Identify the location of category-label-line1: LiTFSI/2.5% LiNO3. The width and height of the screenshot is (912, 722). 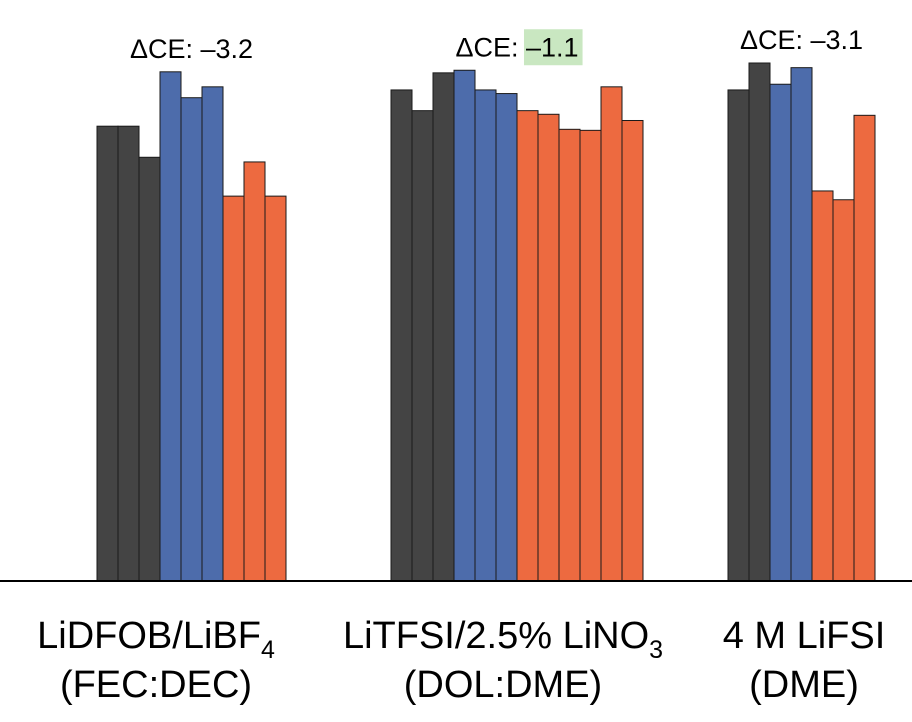
(503, 639).